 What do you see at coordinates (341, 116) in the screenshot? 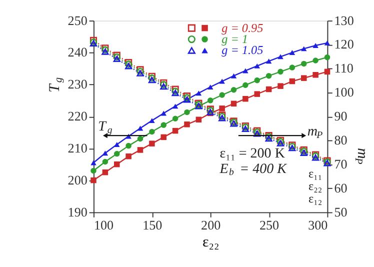
I see `y2-tick-label: 90` at bounding box center [341, 116].